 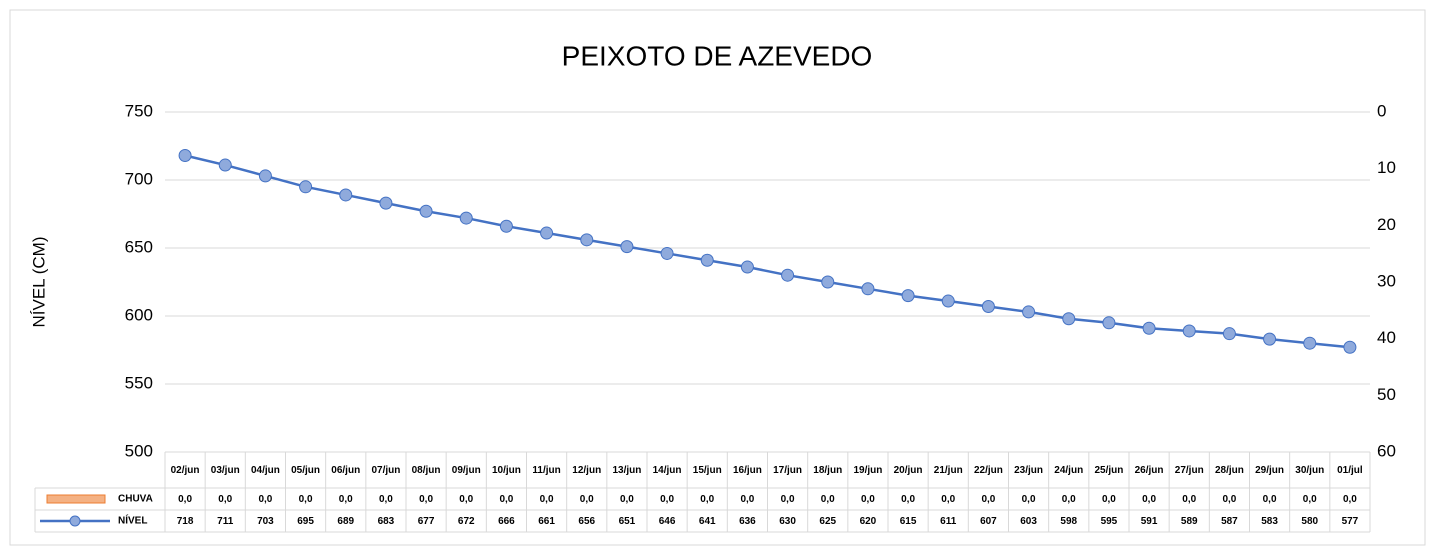 What do you see at coordinates (747, 521) in the screenshot?
I see `data-label: 636` at bounding box center [747, 521].